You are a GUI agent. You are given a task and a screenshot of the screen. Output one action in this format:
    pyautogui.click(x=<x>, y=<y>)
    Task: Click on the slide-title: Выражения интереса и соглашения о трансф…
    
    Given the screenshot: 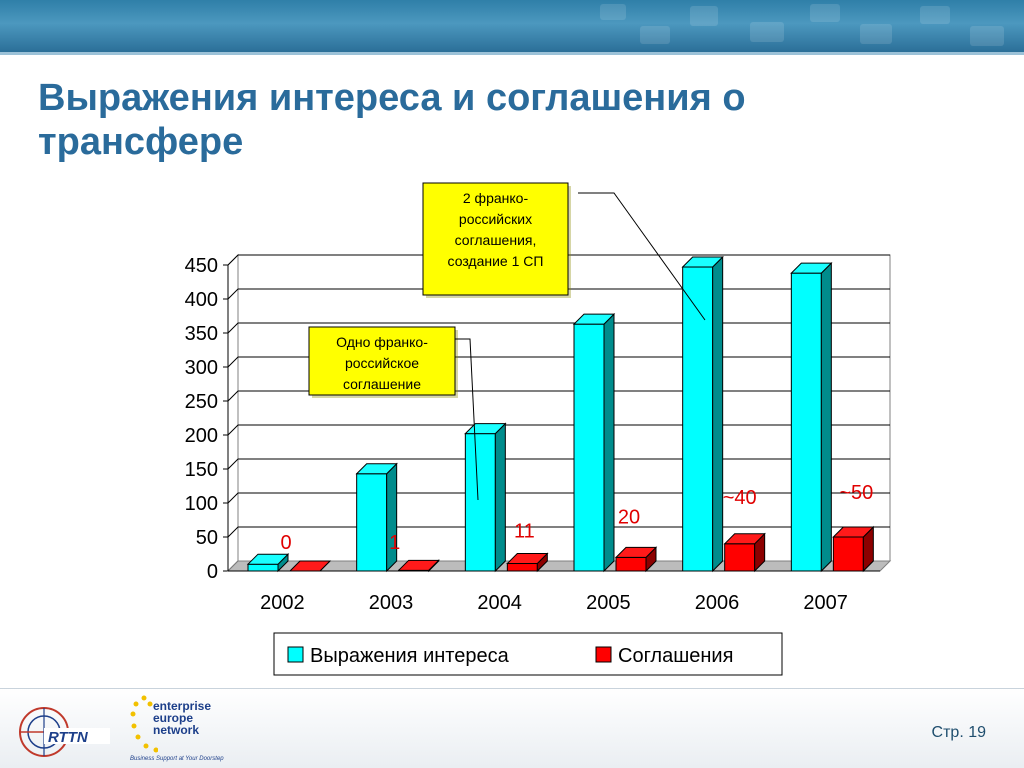 What is the action you would take?
    pyautogui.click(x=392, y=120)
    